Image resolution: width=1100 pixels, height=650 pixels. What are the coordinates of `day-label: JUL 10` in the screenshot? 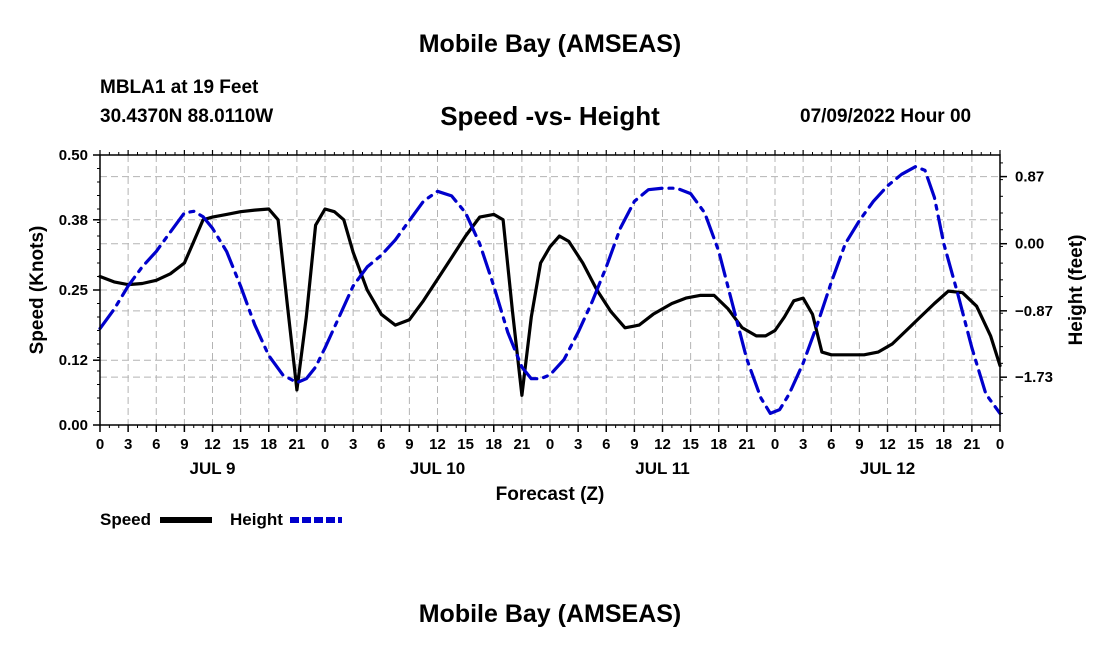 It's located at (437, 468).